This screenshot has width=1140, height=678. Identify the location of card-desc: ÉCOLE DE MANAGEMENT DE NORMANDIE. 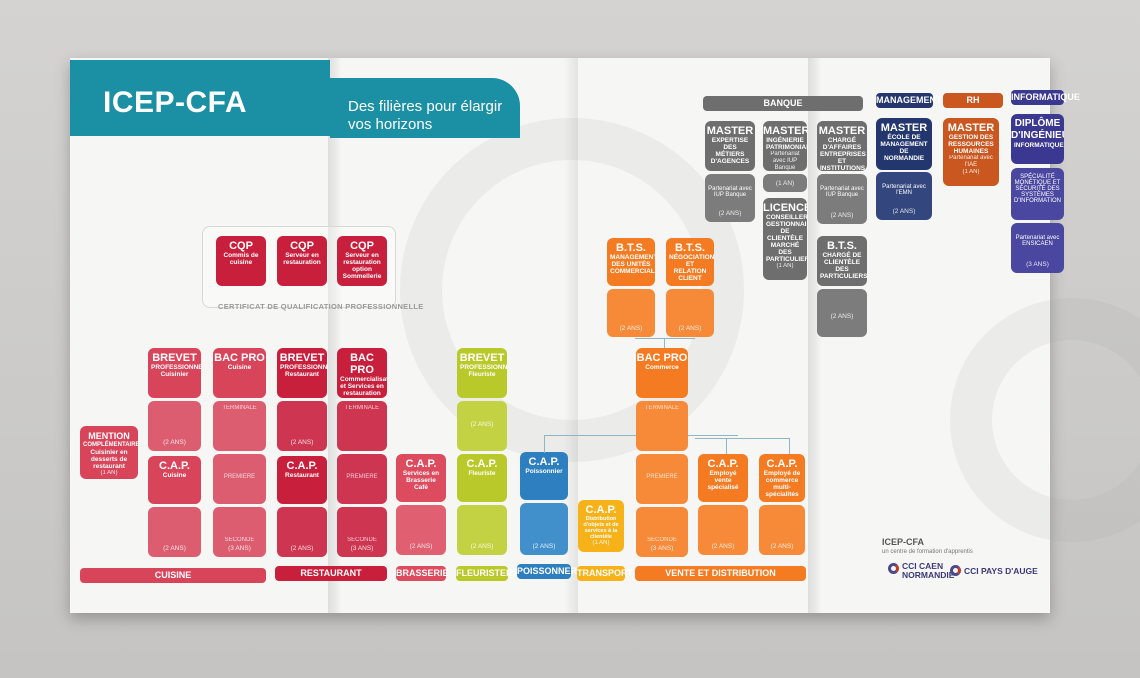
(904, 148).